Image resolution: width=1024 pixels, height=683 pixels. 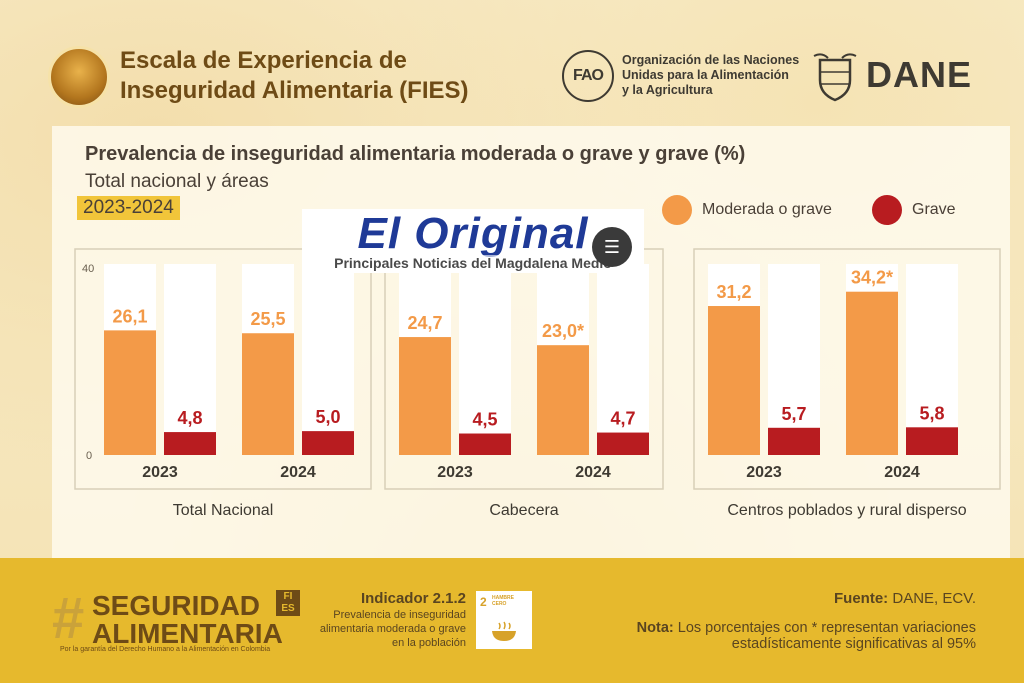 What do you see at coordinates (263, 60) in the screenshot?
I see `title-line-1: Escala de Experiencia de` at bounding box center [263, 60].